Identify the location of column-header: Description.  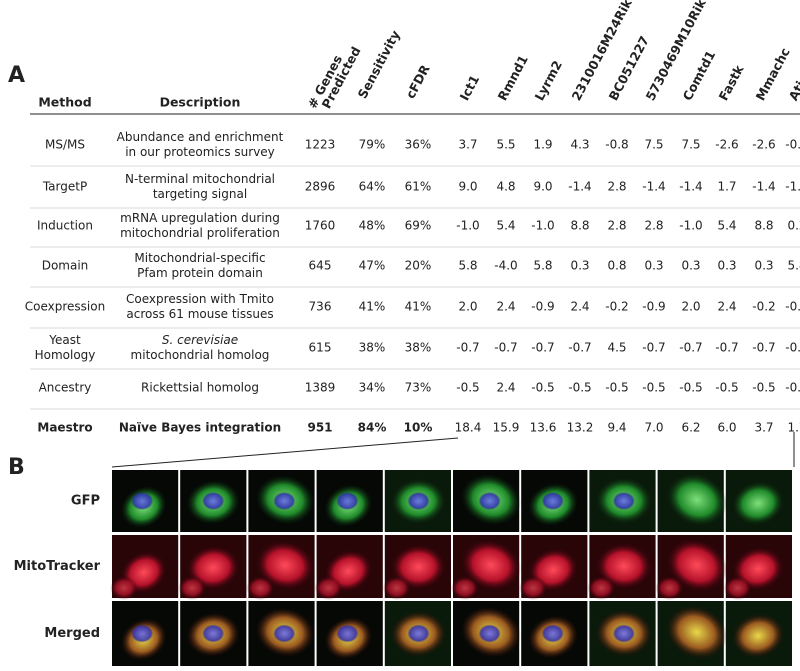
(200, 102).